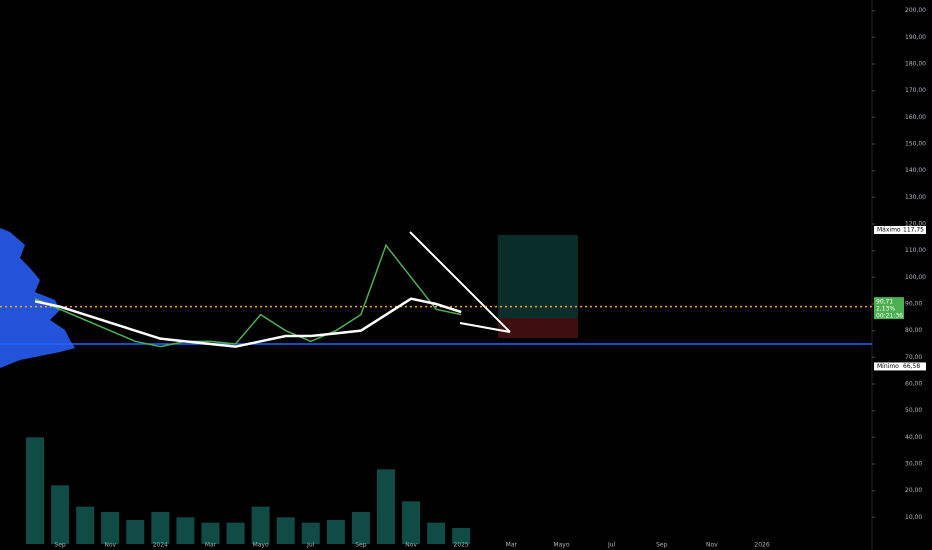  I want to click on x-tick-label: 2025, so click(461, 545).